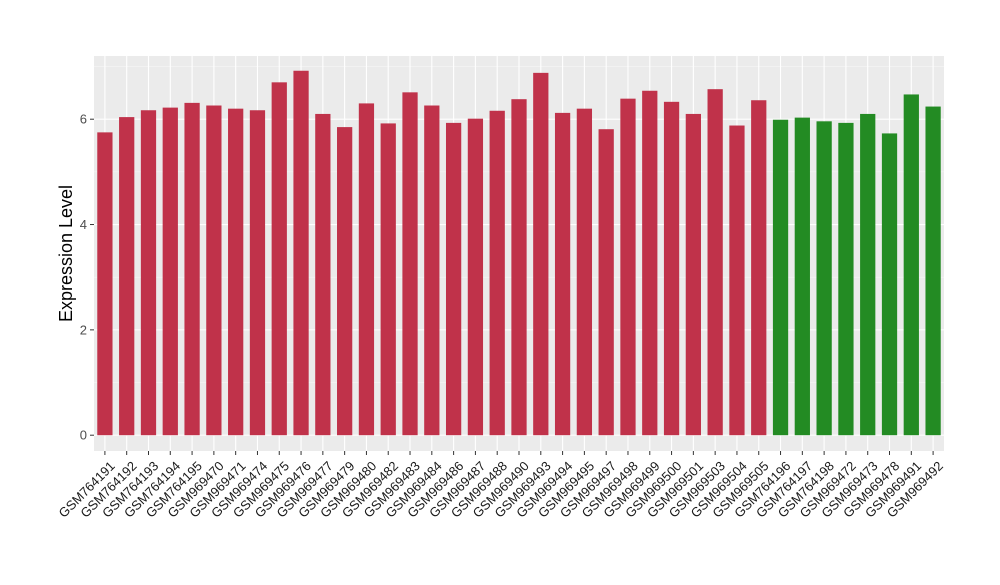 Image resolution: width=1000 pixels, height=585 pixels. What do you see at coordinates (889, 284) in the screenshot?
I see `bar-GSM969478` at bounding box center [889, 284].